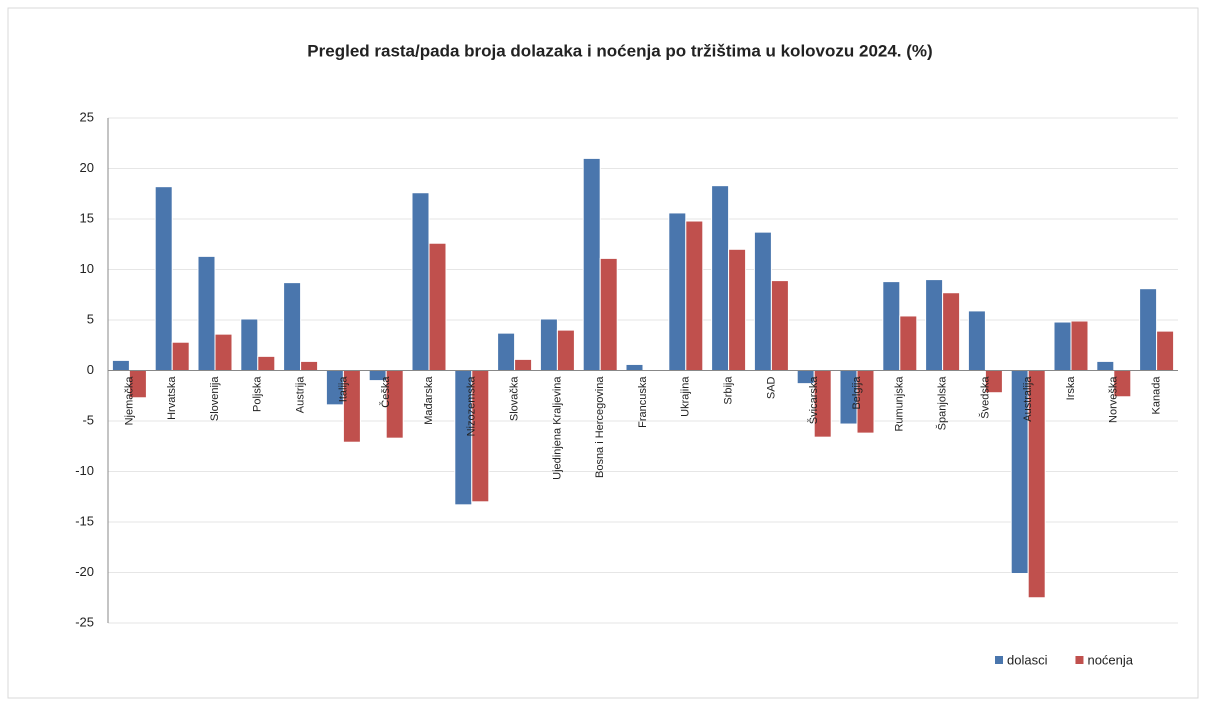  I want to click on x-tick-label: Australija, so click(1028, 399).